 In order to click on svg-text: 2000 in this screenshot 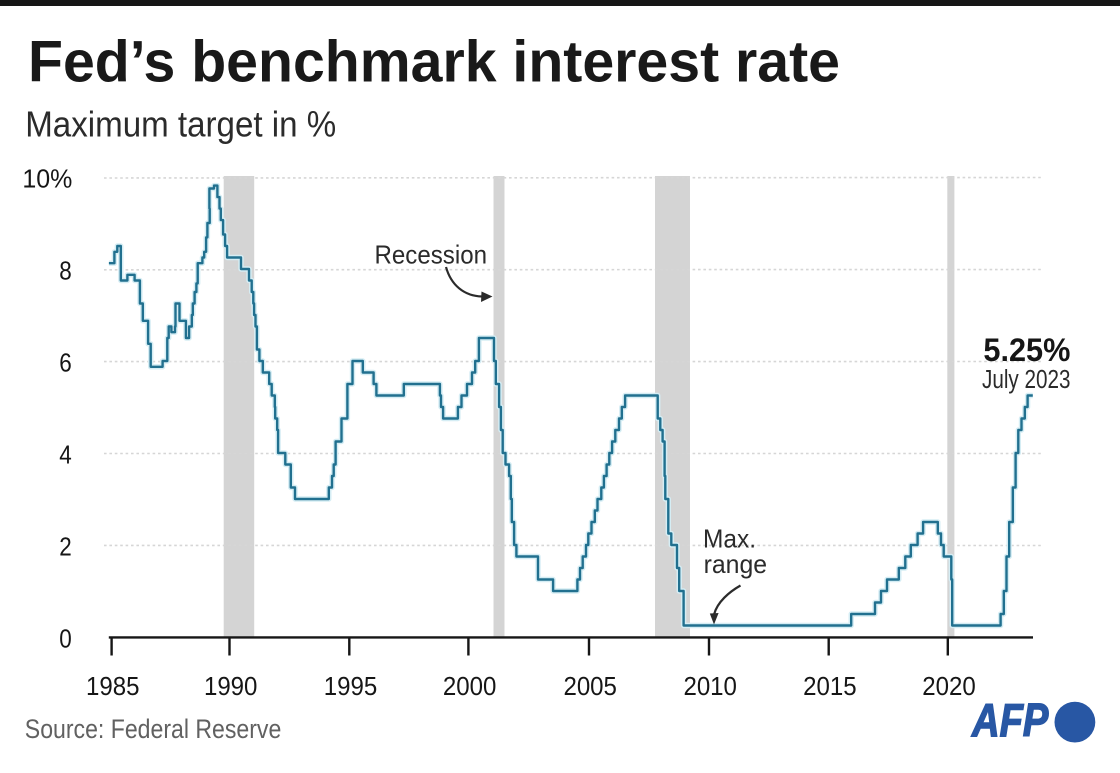, I will do `click(470, 686)`.